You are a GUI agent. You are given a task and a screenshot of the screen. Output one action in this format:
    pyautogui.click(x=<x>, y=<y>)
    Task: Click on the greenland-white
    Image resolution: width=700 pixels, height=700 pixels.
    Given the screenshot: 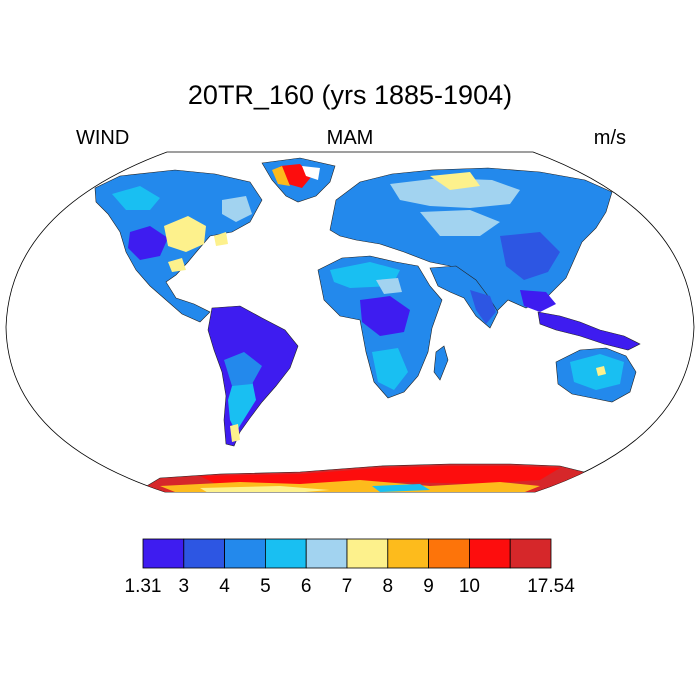 What is the action you would take?
    pyautogui.click(x=311, y=173)
    